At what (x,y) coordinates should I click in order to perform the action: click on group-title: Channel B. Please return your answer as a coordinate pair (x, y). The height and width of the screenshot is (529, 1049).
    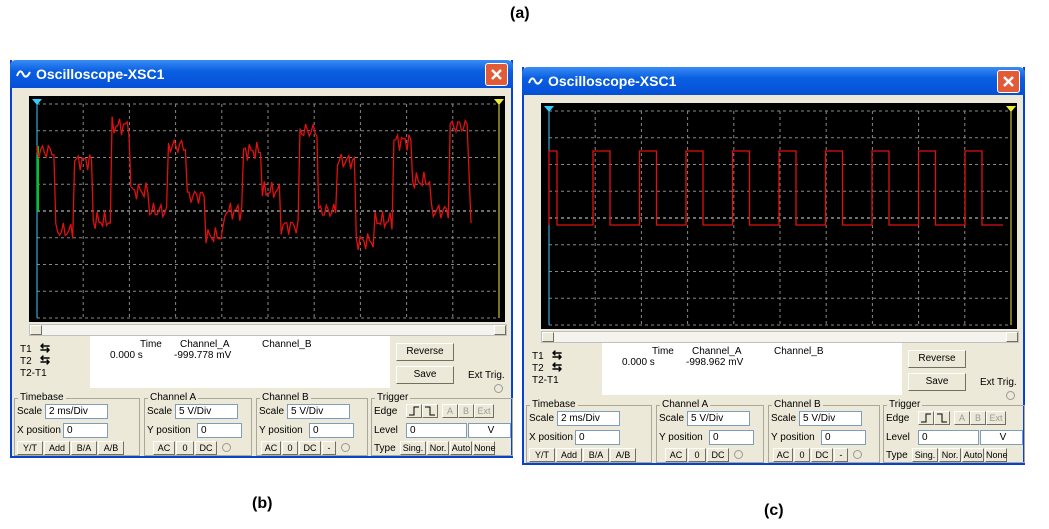
    Looking at the image, I should click on (285, 398).